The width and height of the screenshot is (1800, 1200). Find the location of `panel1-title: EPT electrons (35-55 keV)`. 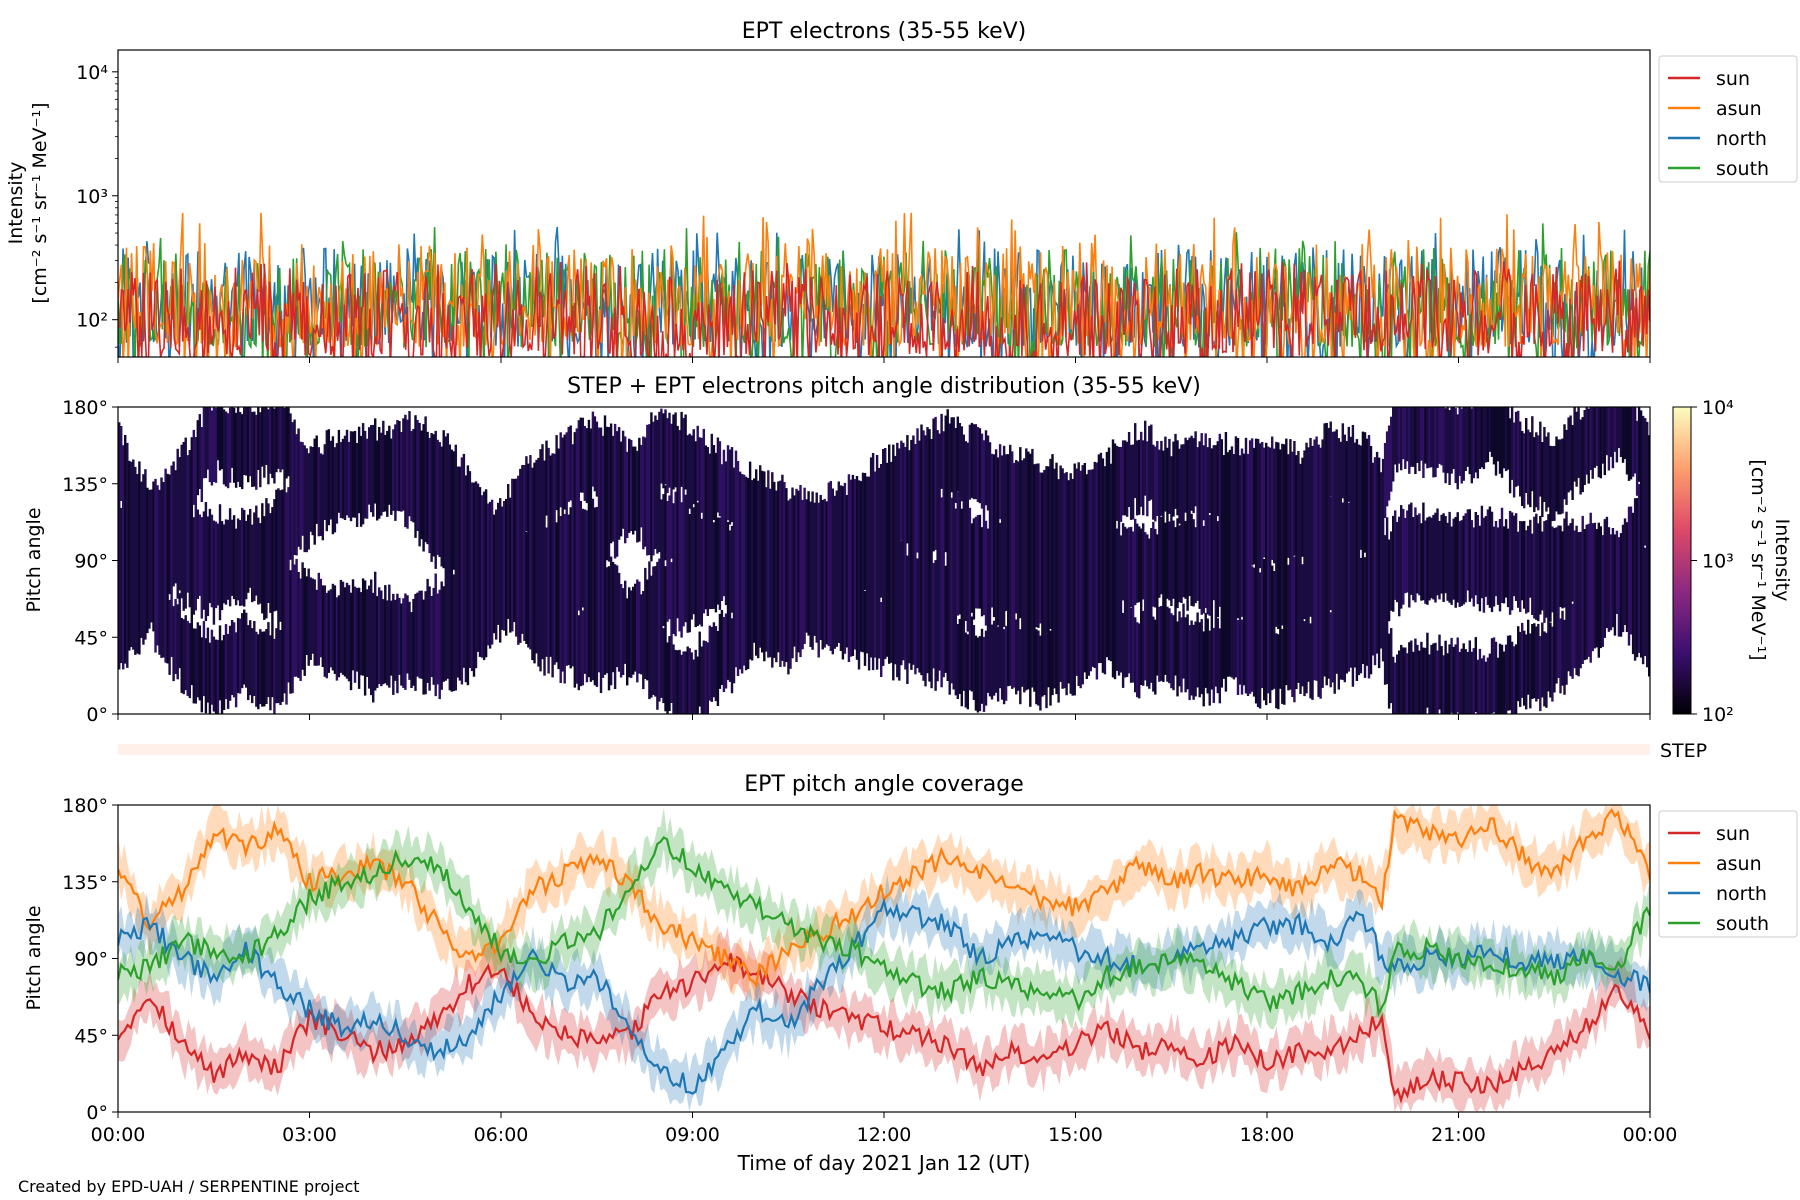

panel1-title: EPT electrons (35-55 keV) is located at coordinates (884, 31).